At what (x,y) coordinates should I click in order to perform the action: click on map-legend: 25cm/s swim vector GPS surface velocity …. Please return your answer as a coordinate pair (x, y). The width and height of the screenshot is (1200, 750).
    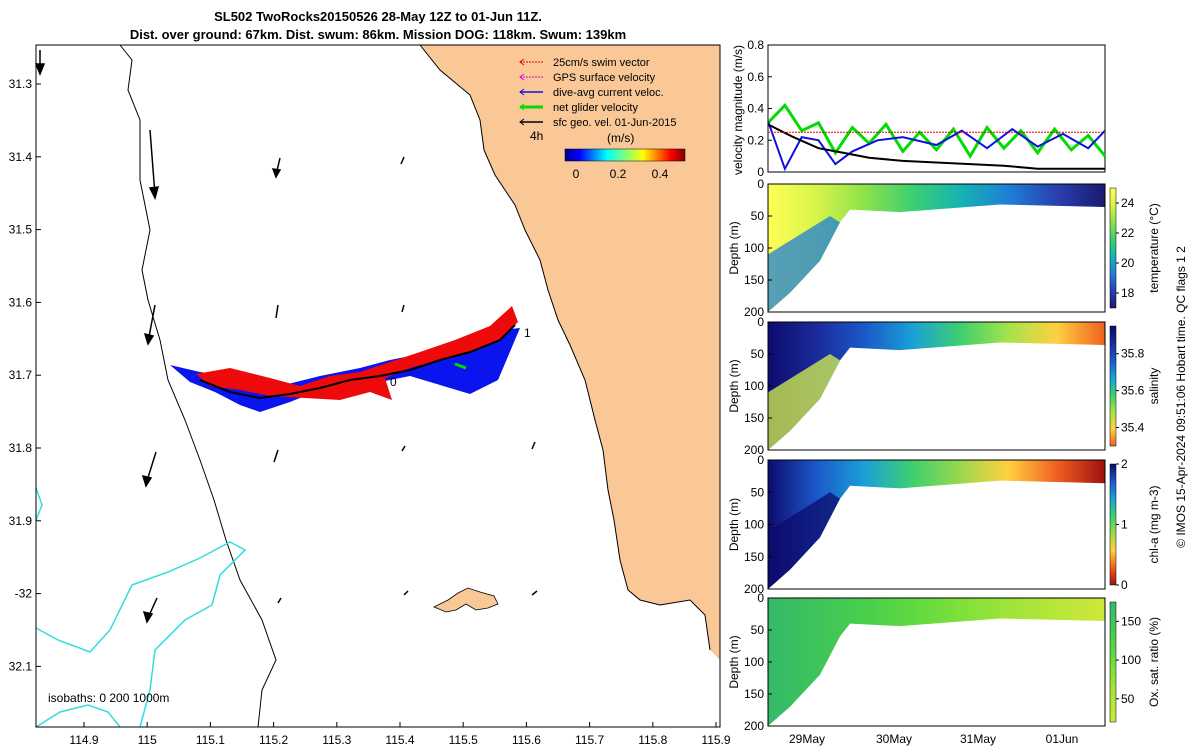
    Looking at the image, I should click on (602, 119).